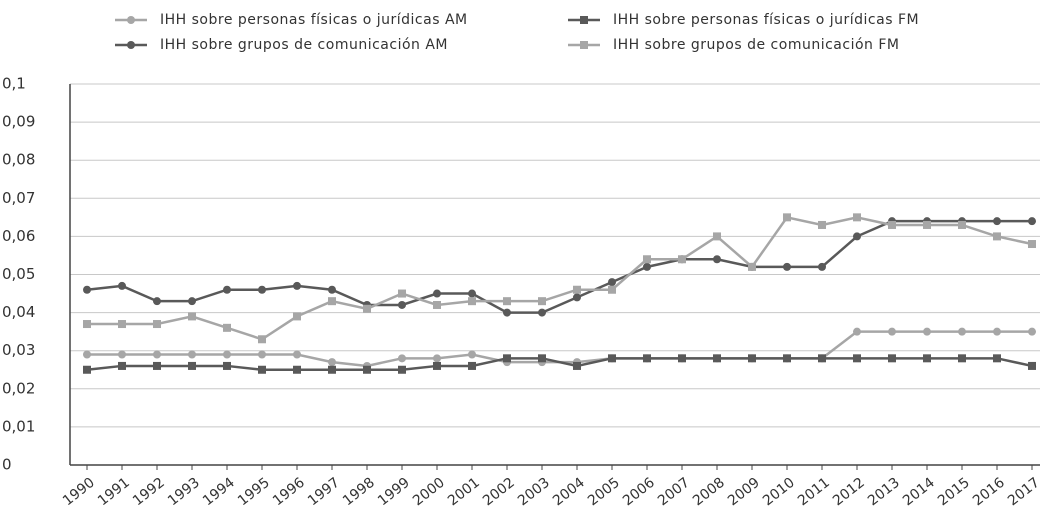 The image size is (1042, 526). What do you see at coordinates (639, 492) in the screenshot?
I see `x-tick-label: 2006` at bounding box center [639, 492].